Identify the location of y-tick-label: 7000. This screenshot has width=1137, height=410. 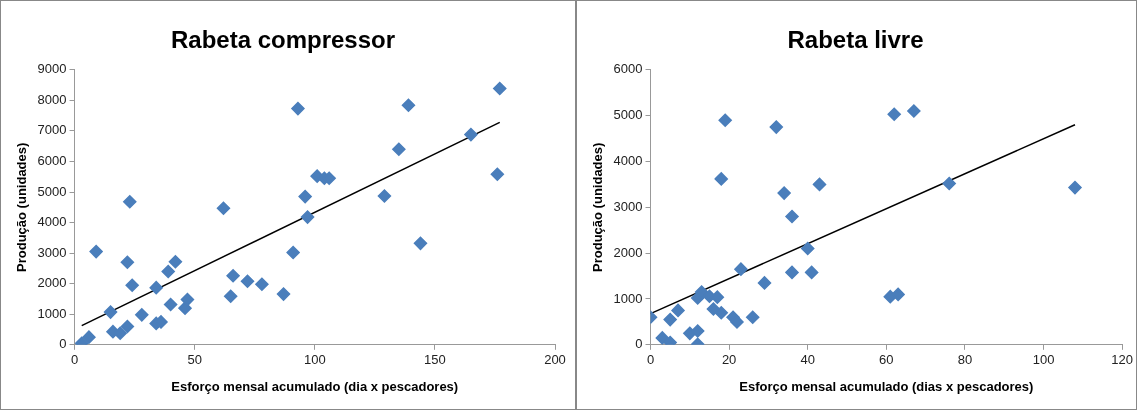
(52, 130).